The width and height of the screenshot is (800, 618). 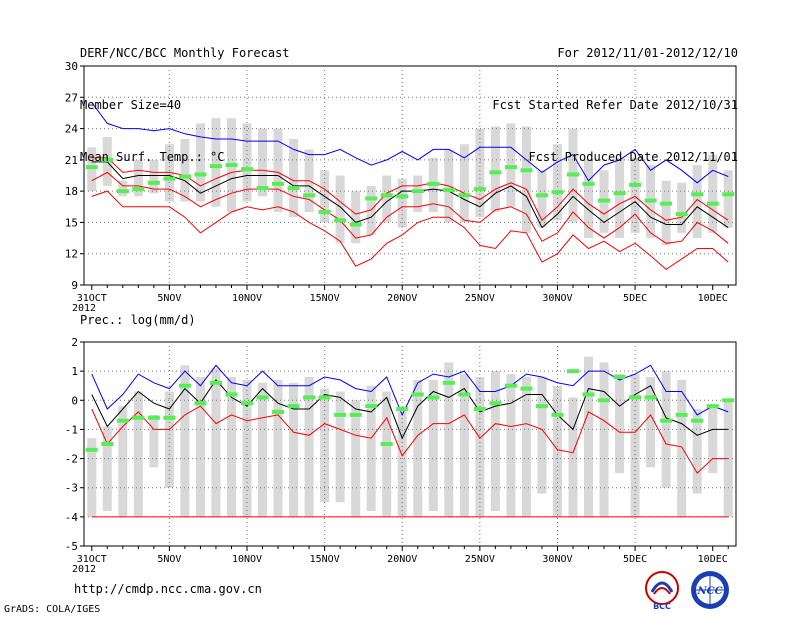 I want to click on temp-y-tick-label: 30, so click(x=71, y=66).